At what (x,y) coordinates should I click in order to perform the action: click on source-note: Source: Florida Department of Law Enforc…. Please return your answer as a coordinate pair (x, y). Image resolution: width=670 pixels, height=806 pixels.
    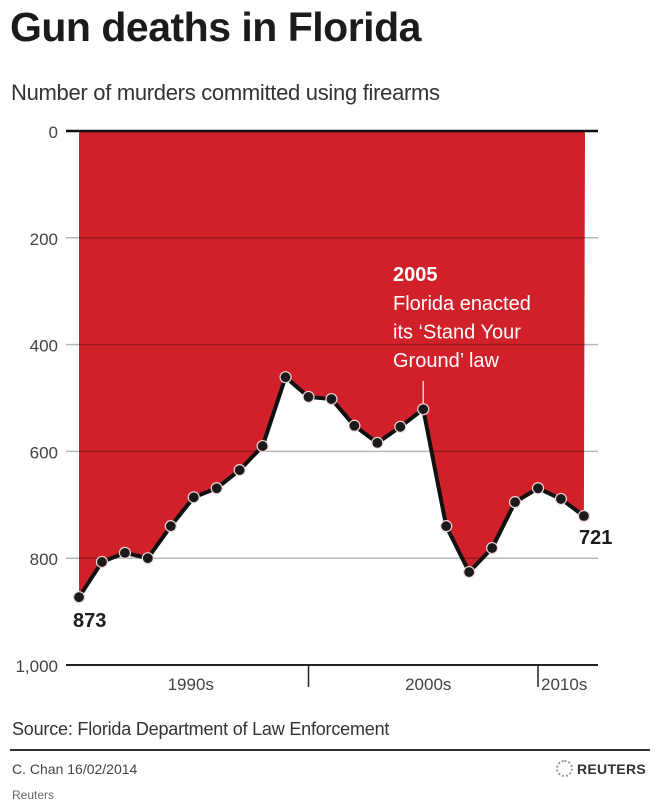
    Looking at the image, I should click on (201, 729).